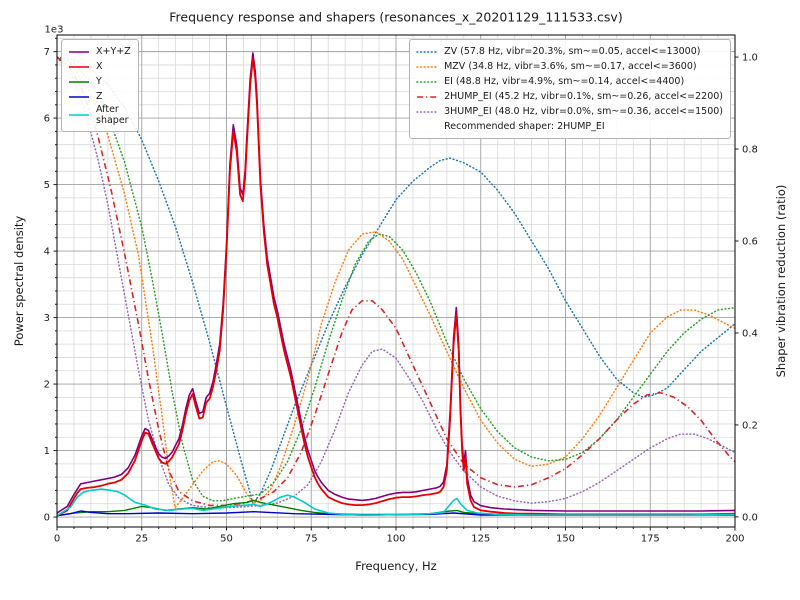 This screenshot has height=600, width=800. What do you see at coordinates (47, 119) in the screenshot?
I see `svg-text: 6` at bounding box center [47, 119].